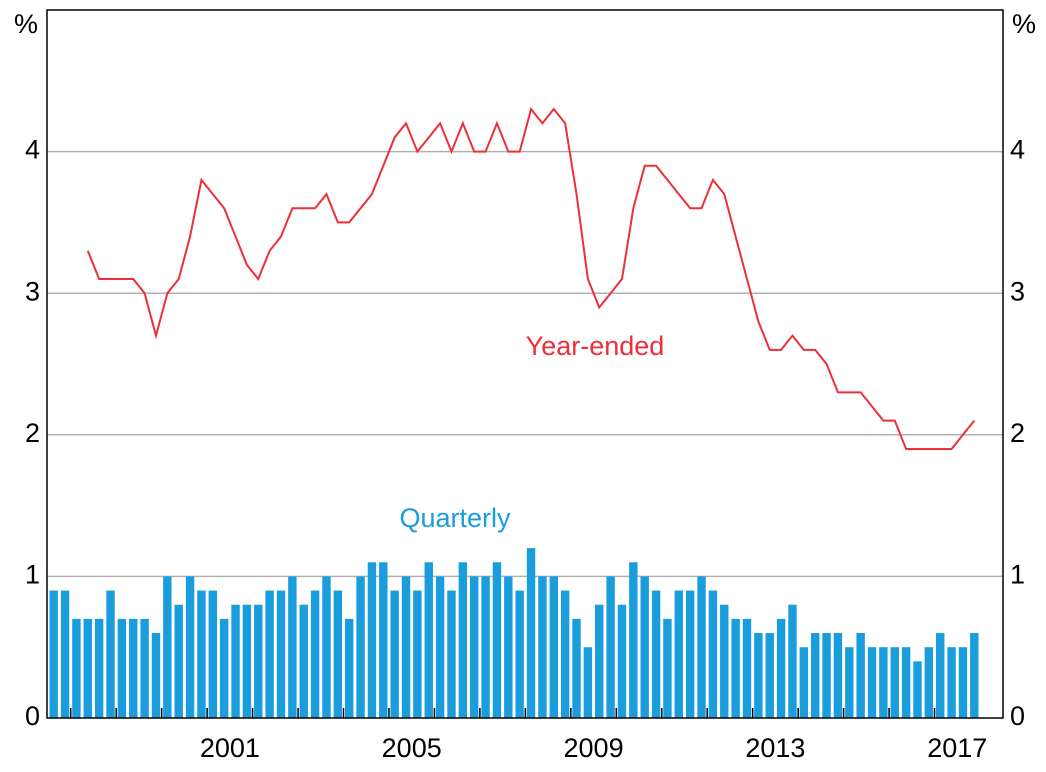 This screenshot has height=772, width=1046. Describe the element at coordinates (1017, 150) in the screenshot. I see `y2-tick-label: 4` at that location.